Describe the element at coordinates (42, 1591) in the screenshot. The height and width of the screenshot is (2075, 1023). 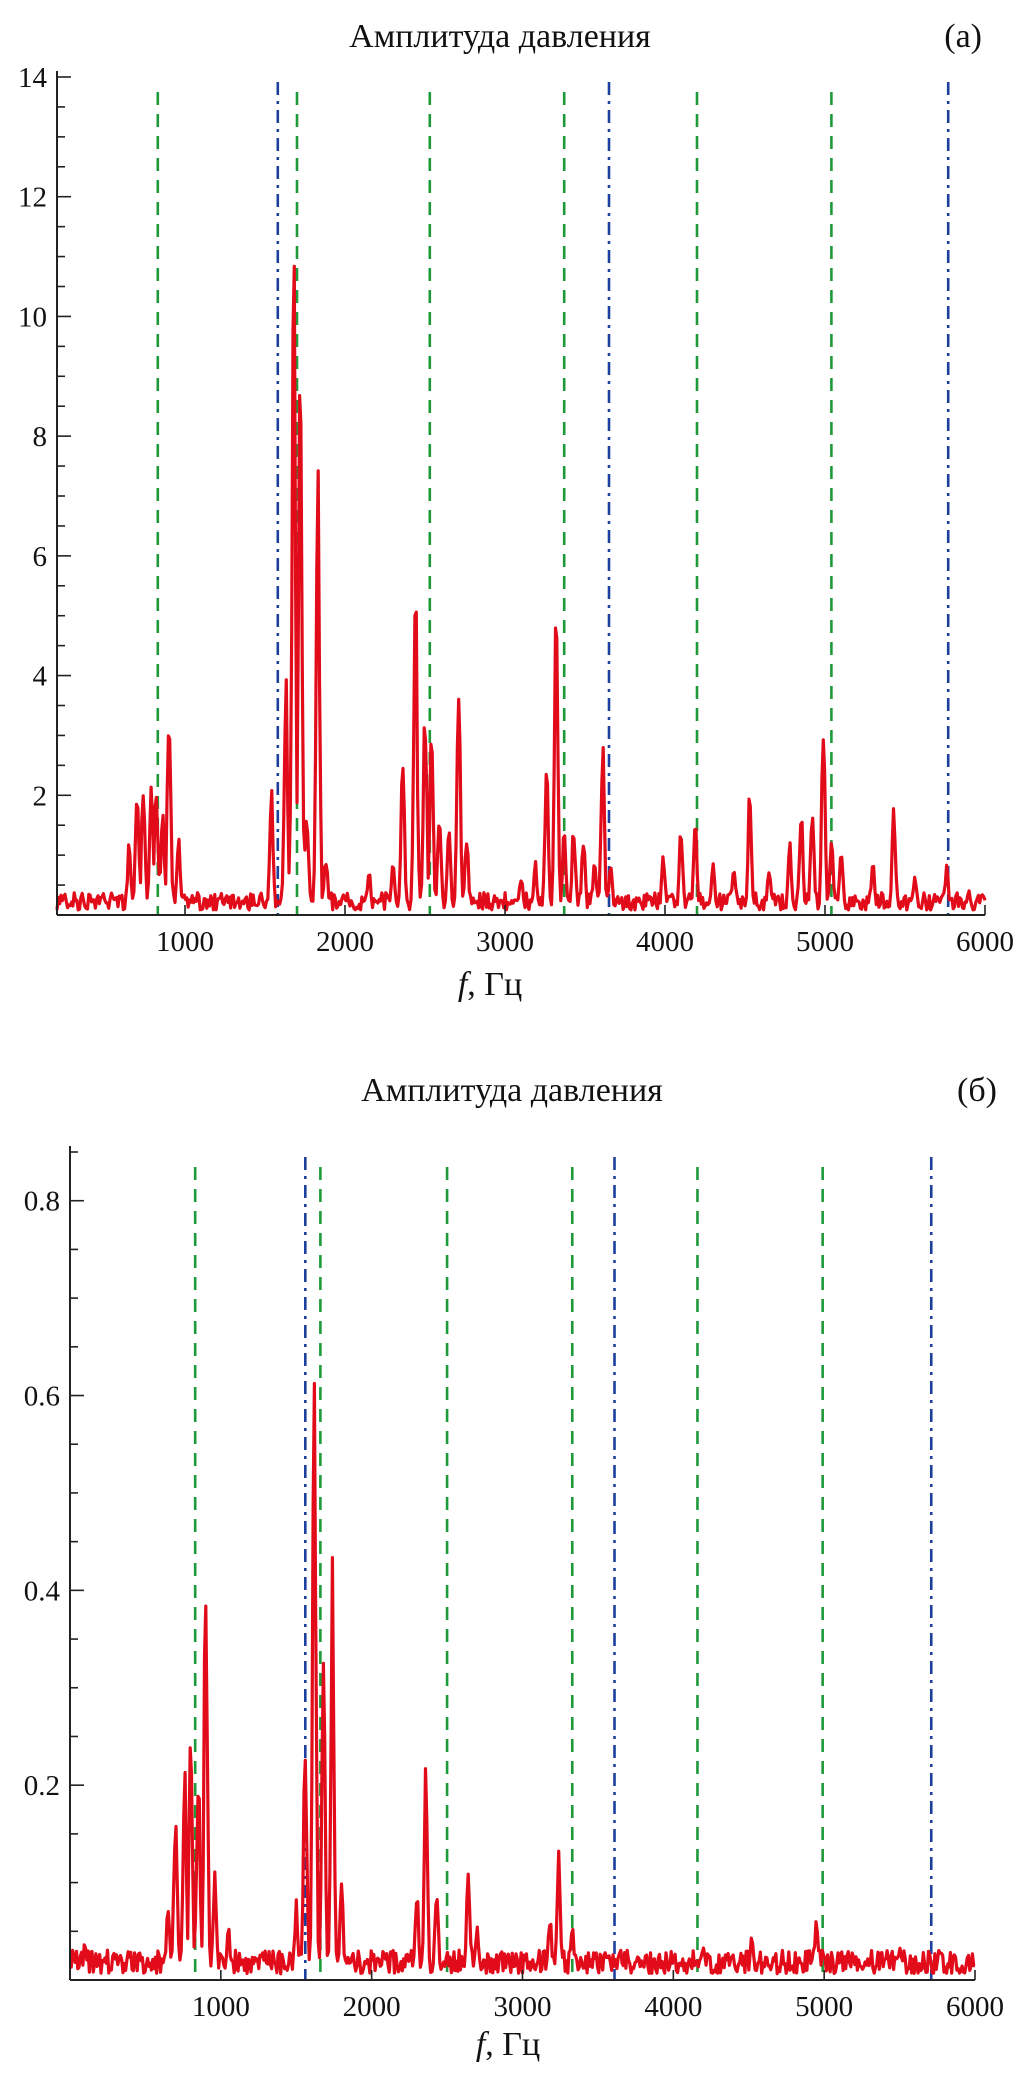
I see `chart-b-y-tick-label: 0.4` at that location.